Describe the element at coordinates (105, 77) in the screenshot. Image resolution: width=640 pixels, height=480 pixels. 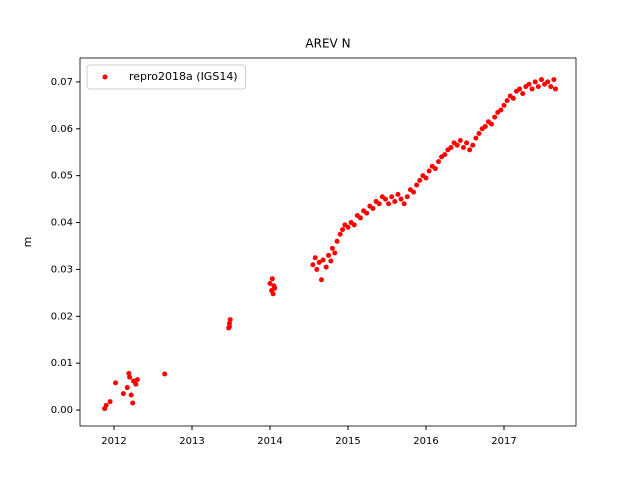
I see `legend-marker` at that location.